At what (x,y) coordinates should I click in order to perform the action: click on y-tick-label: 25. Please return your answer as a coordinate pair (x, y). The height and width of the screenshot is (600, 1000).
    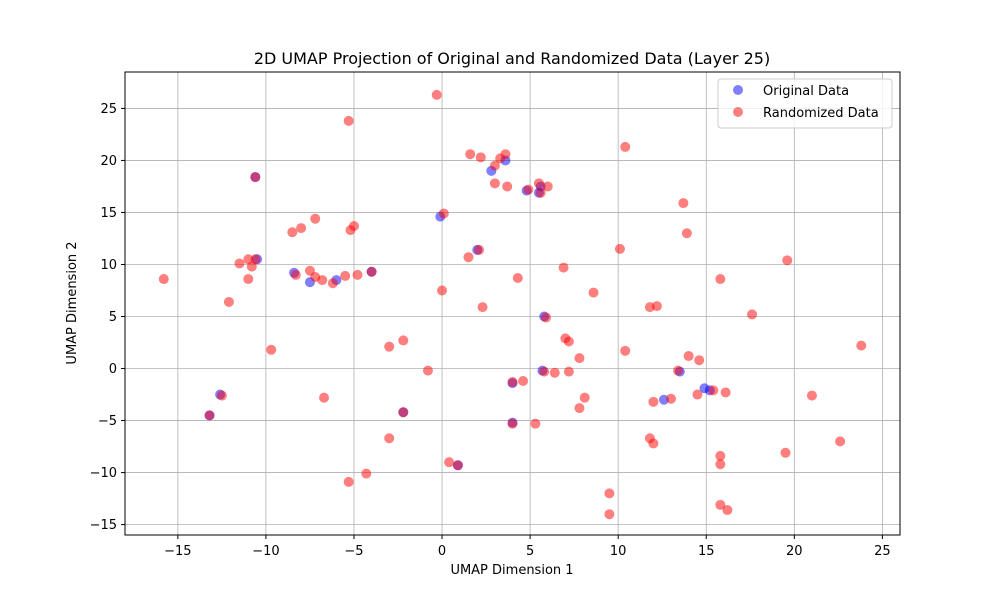
    Looking at the image, I should click on (108, 109).